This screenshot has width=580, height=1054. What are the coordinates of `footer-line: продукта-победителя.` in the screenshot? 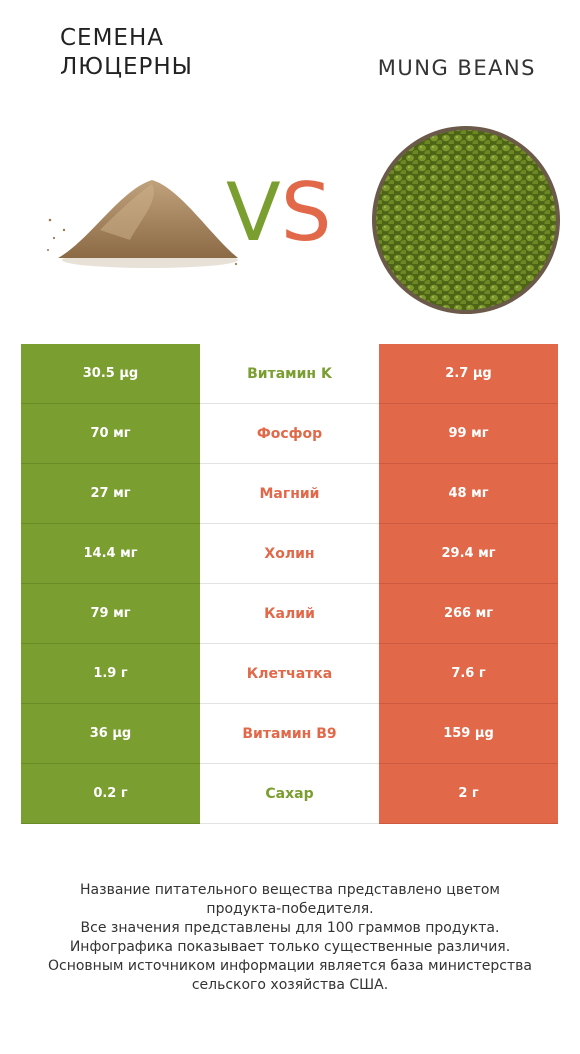 It's located at (290, 909).